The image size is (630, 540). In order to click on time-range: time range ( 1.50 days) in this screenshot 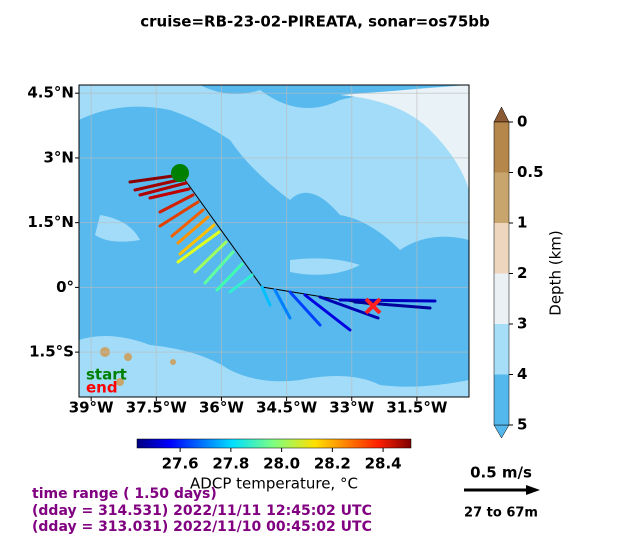, I will do `click(124, 494)`.